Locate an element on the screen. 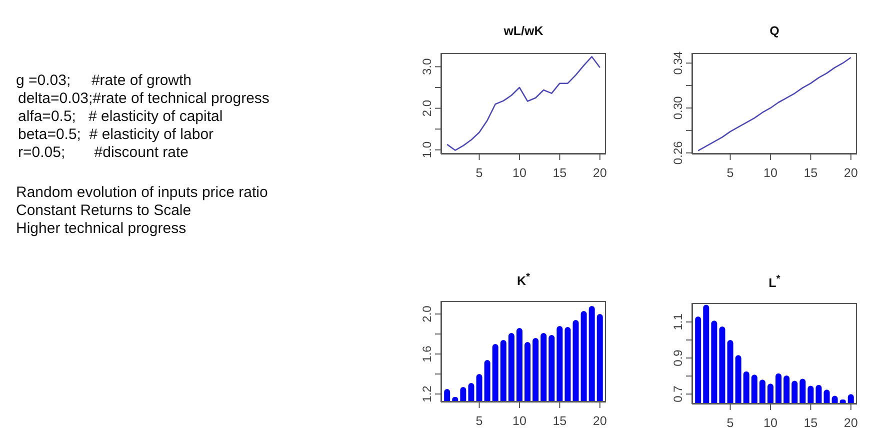 The height and width of the screenshot is (438, 869). chart-title: Q is located at coordinates (774, 31).